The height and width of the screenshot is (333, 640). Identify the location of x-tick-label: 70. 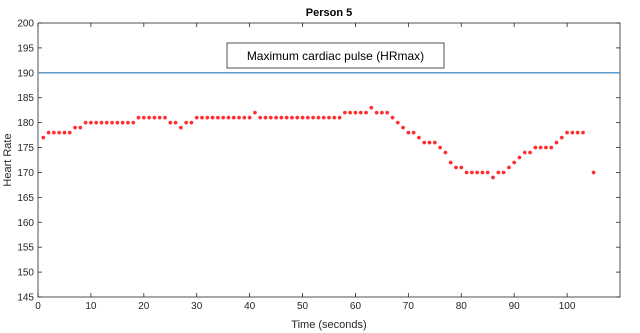
(409, 306).